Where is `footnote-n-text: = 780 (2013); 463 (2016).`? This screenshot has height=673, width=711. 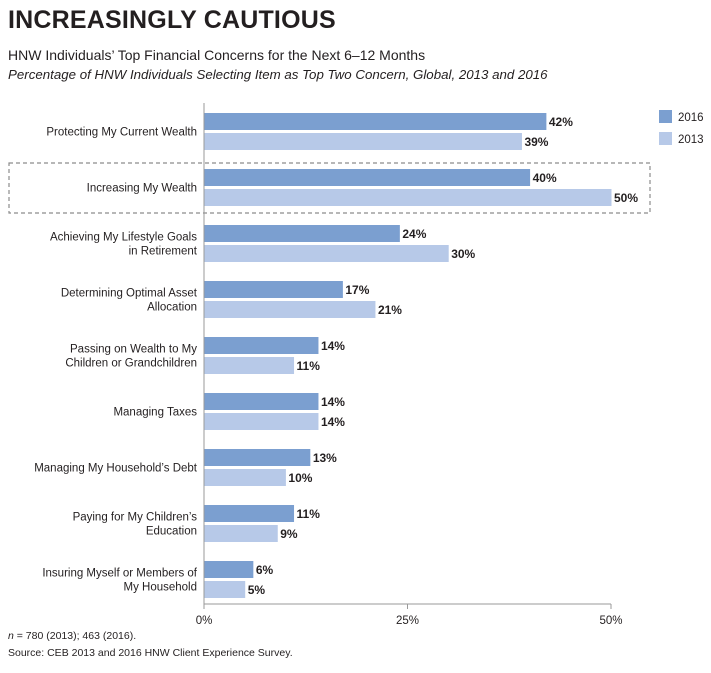
footnote-n-text: = 780 (2013); 463 (2016). is located at coordinates (75, 636).